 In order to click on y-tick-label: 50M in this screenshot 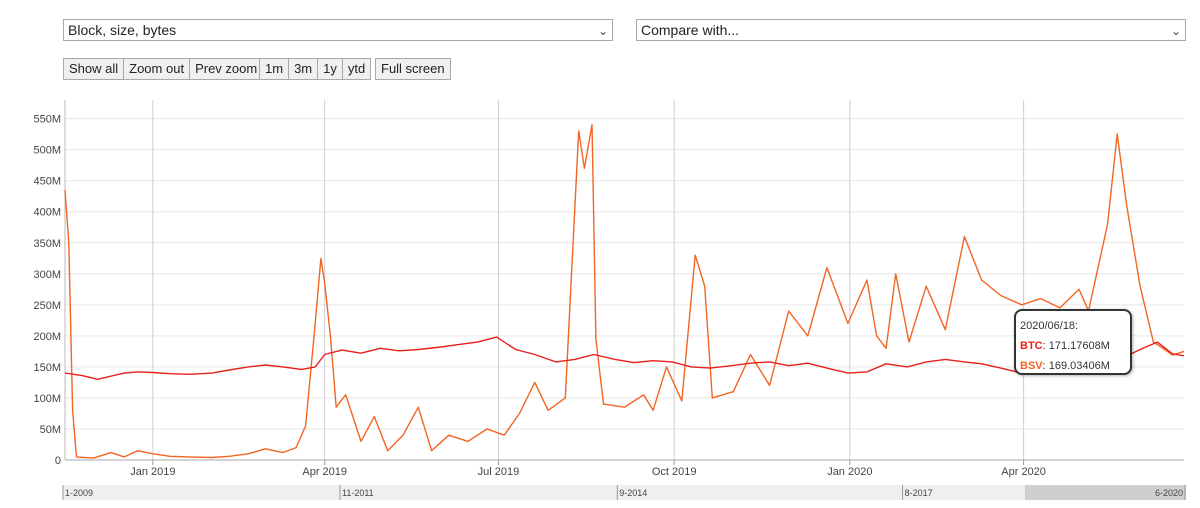, I will do `click(50, 430)`.